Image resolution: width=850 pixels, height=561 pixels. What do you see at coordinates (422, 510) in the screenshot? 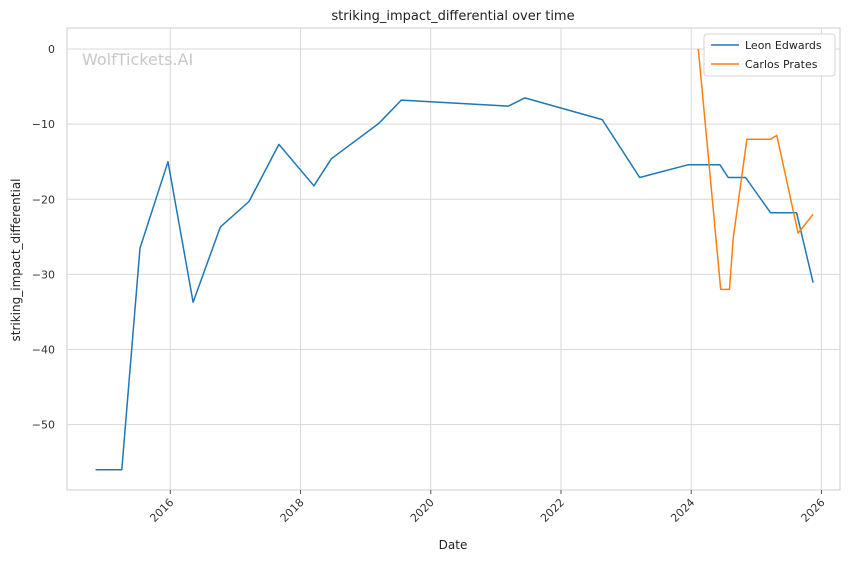
I see `x-tick-label: 2020` at bounding box center [422, 510].